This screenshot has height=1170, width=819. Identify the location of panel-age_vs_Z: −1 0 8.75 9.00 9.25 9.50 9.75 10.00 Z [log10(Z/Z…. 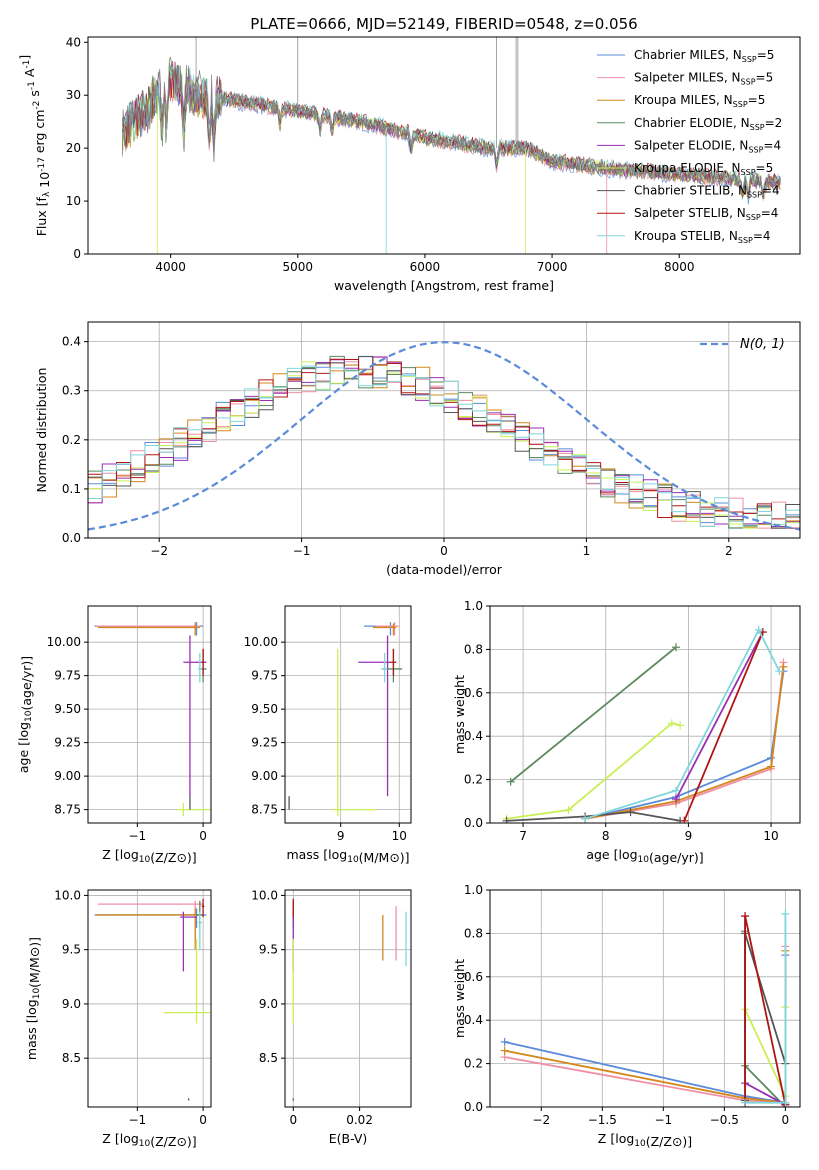
(114, 735).